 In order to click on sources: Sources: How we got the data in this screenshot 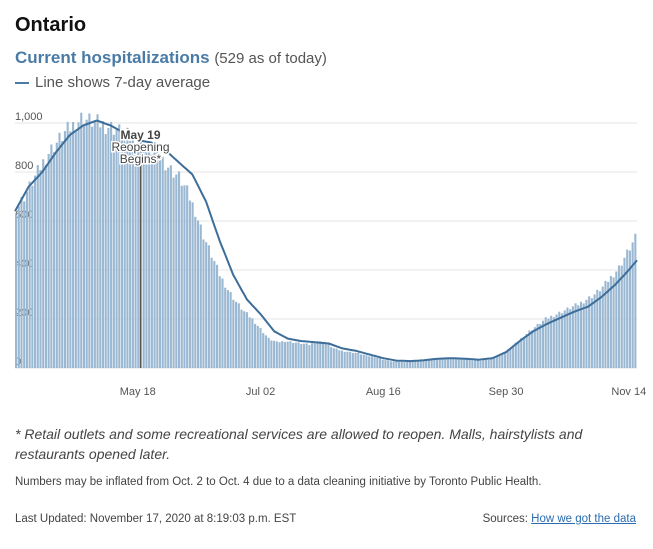, I will do `click(559, 519)`.